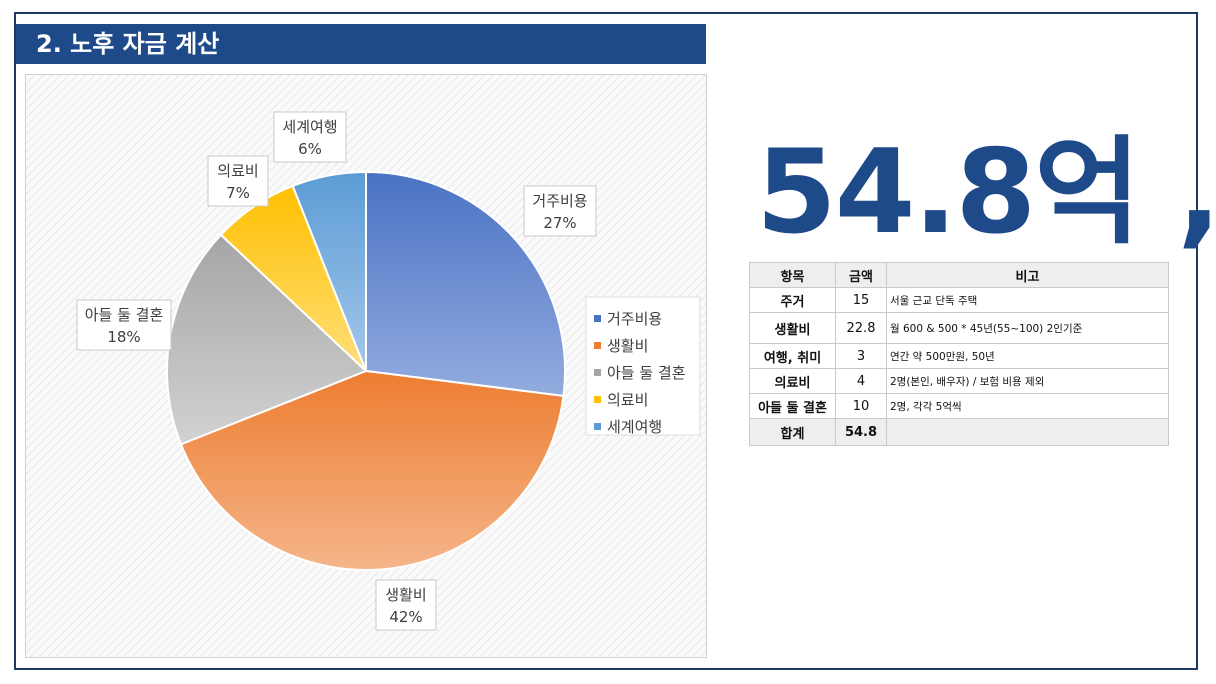 Image resolution: width=1216 pixels, height=684 pixels. What do you see at coordinates (986, 192) in the screenshot?
I see `total-amount-display: 54.8억 ,` at bounding box center [986, 192].